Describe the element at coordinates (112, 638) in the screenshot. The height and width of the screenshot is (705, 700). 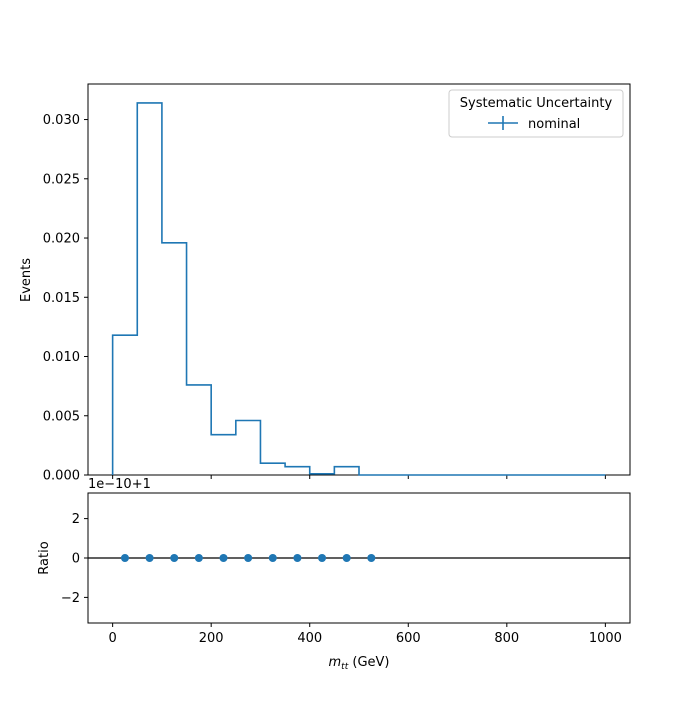
I see `bottom-x-tick-label: 0` at that location.